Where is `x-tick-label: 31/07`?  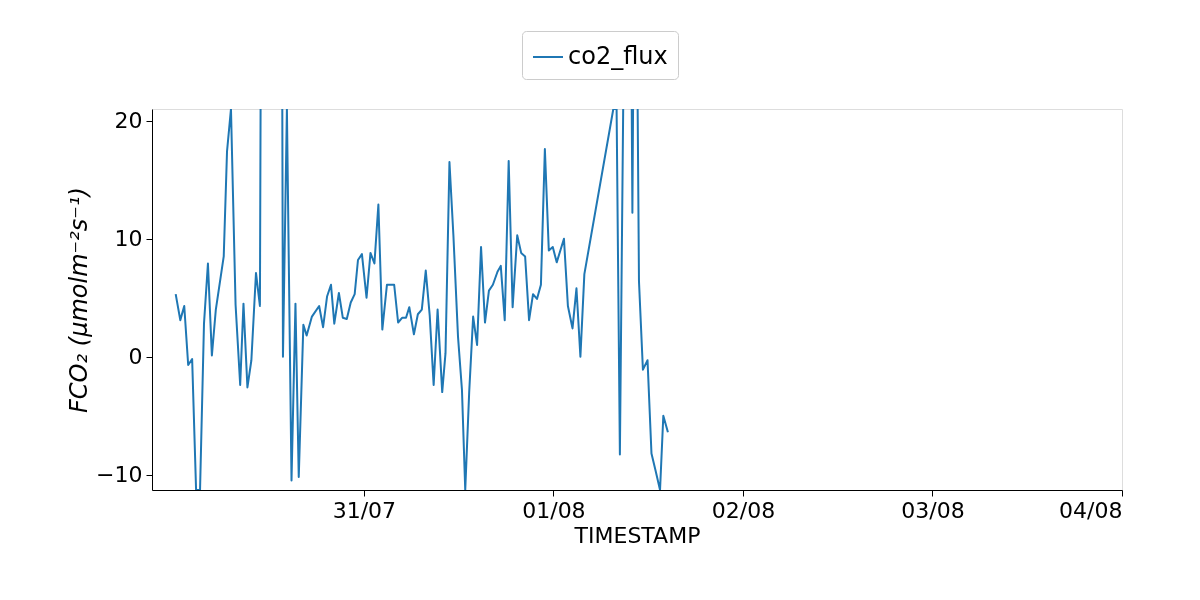 x-tick-label: 31/07 is located at coordinates (364, 510).